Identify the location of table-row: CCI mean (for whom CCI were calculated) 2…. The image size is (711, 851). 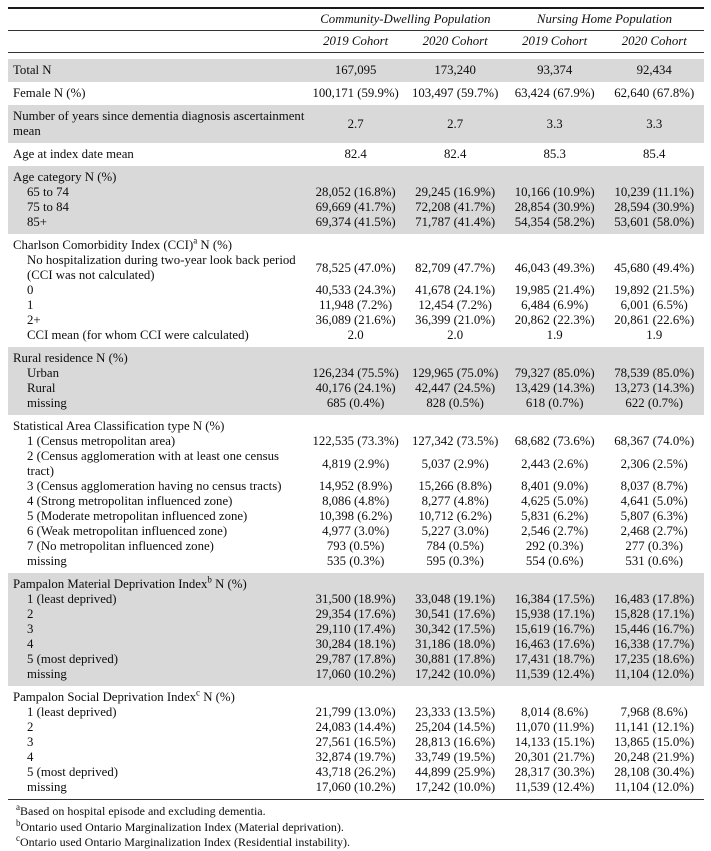
(356, 337).